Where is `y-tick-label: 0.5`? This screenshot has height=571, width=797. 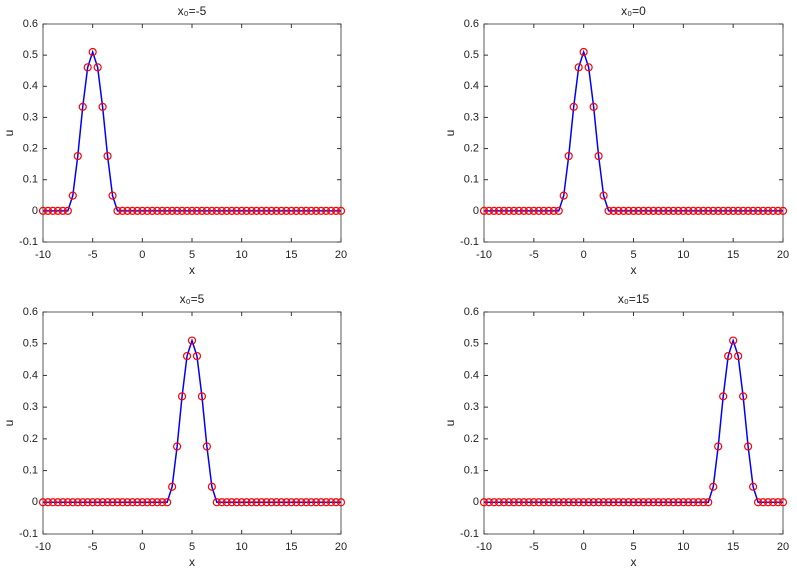
y-tick-label: 0.5 is located at coordinates (30, 344).